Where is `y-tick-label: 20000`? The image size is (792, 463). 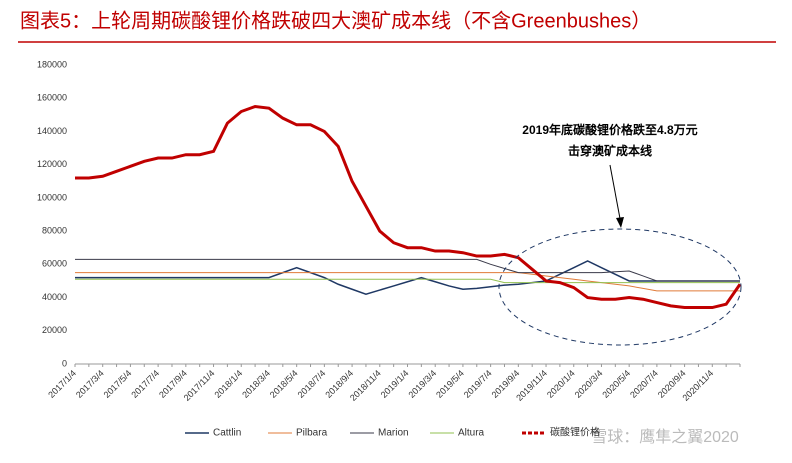
y-tick-label: 20000 is located at coordinates (54, 330).